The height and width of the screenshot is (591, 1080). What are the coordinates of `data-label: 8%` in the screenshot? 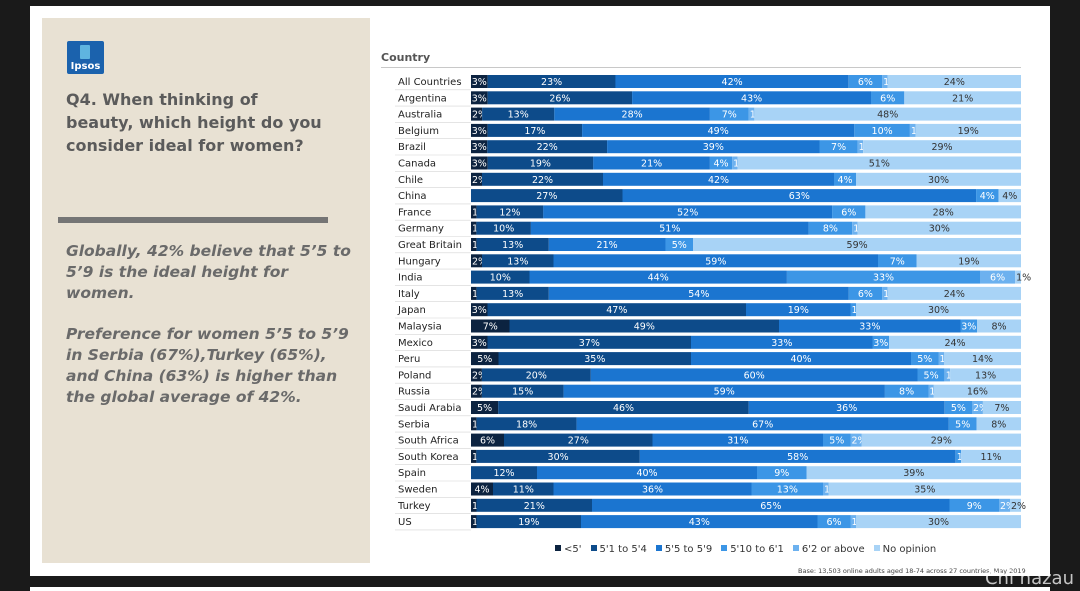 It's located at (998, 424).